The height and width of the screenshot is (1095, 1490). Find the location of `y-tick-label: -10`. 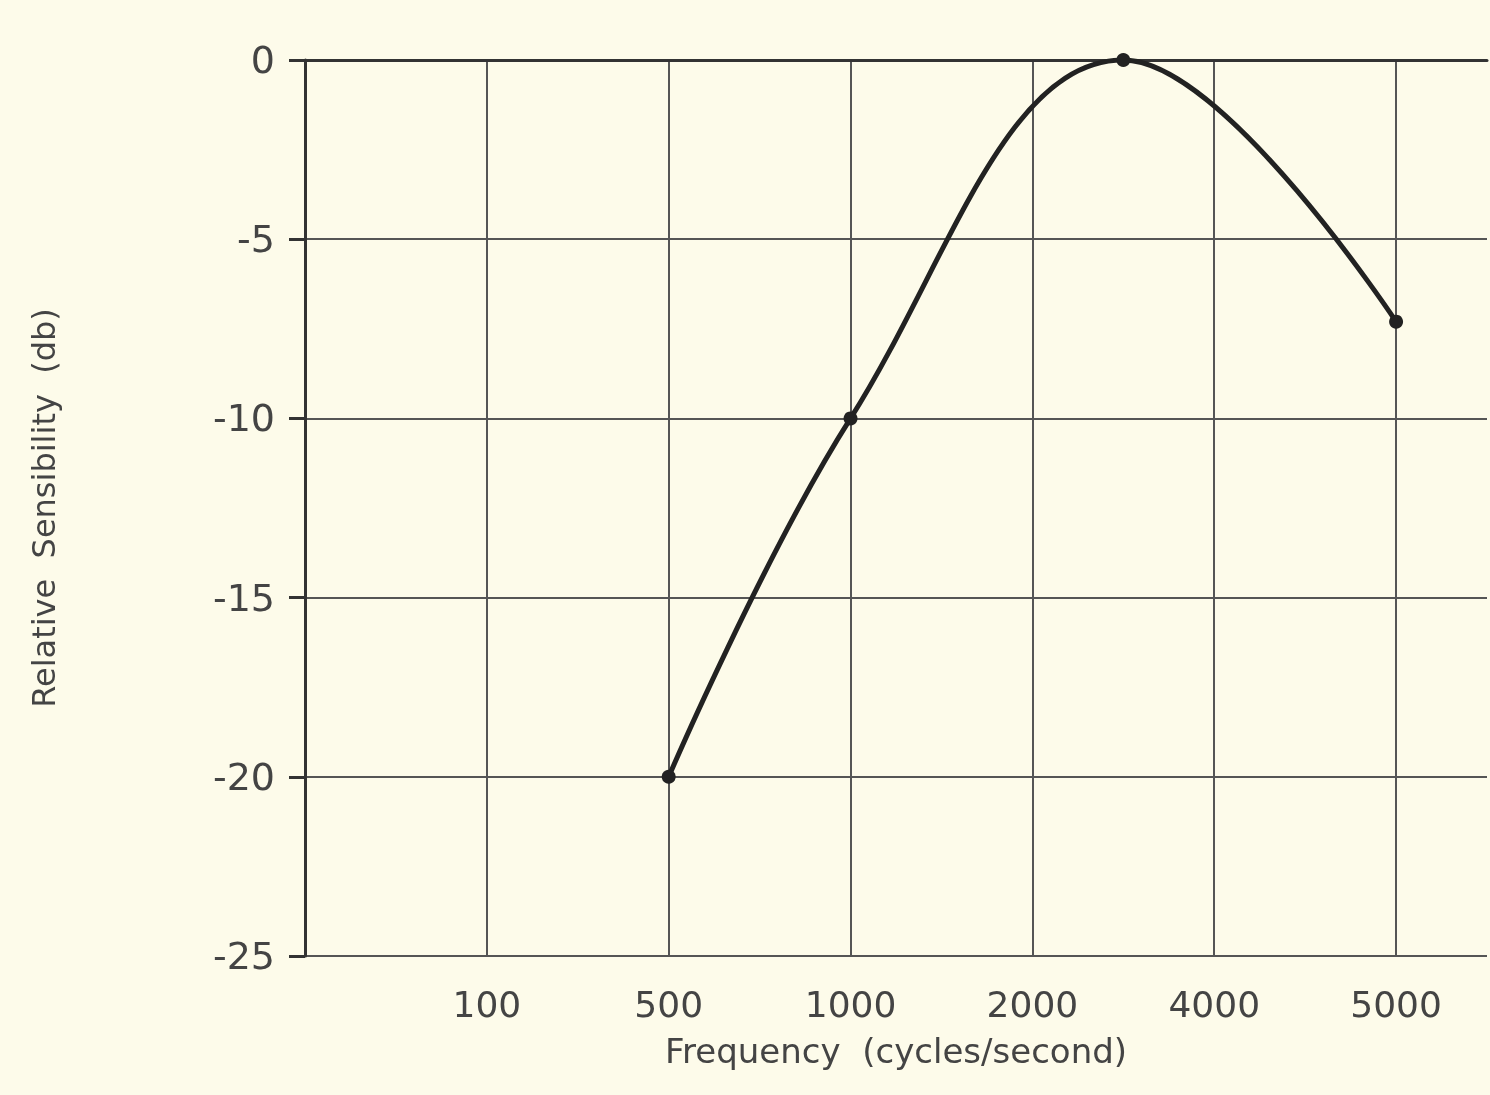

y-tick-label: -10 is located at coordinates (243, 418).